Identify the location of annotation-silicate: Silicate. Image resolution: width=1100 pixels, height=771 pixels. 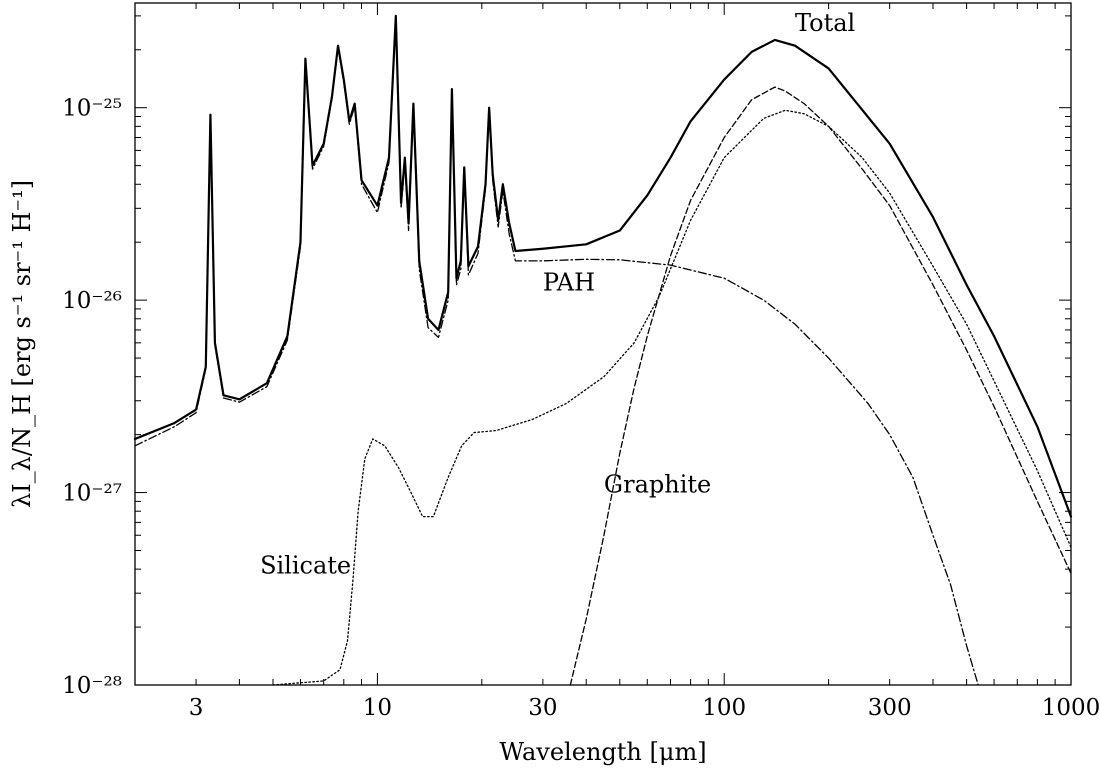
(305, 565).